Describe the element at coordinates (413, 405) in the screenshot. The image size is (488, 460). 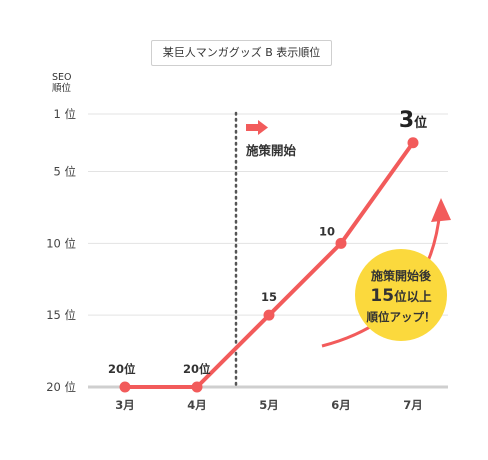
I see `x-tick-label: 7月` at that location.